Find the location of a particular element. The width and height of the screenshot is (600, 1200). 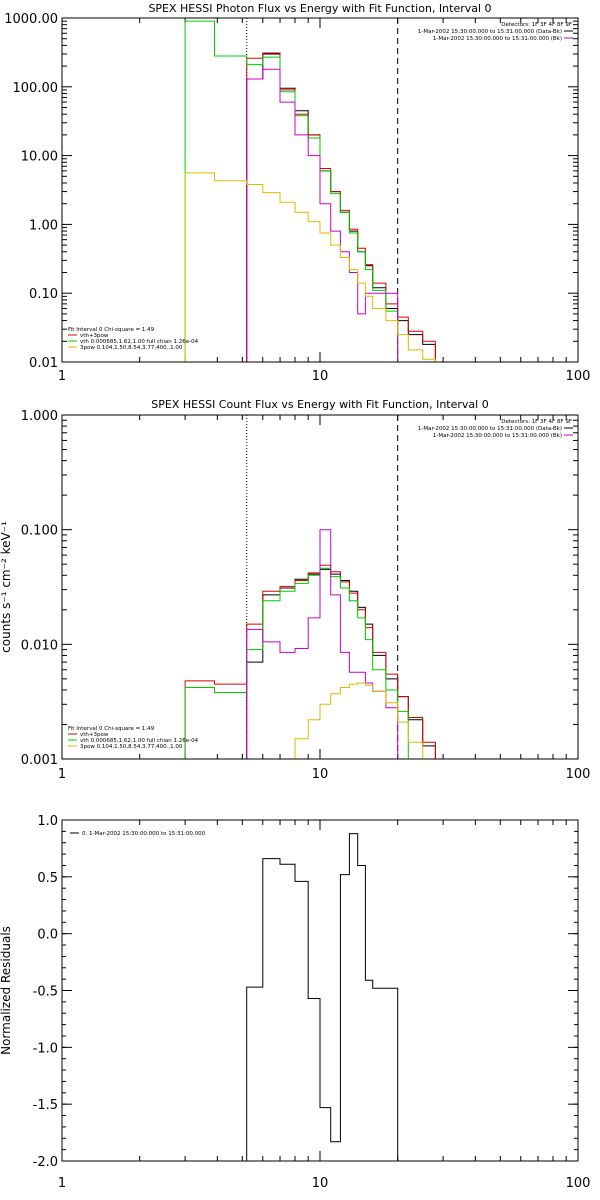

y-tick-label: 0.010 is located at coordinates (39, 645).